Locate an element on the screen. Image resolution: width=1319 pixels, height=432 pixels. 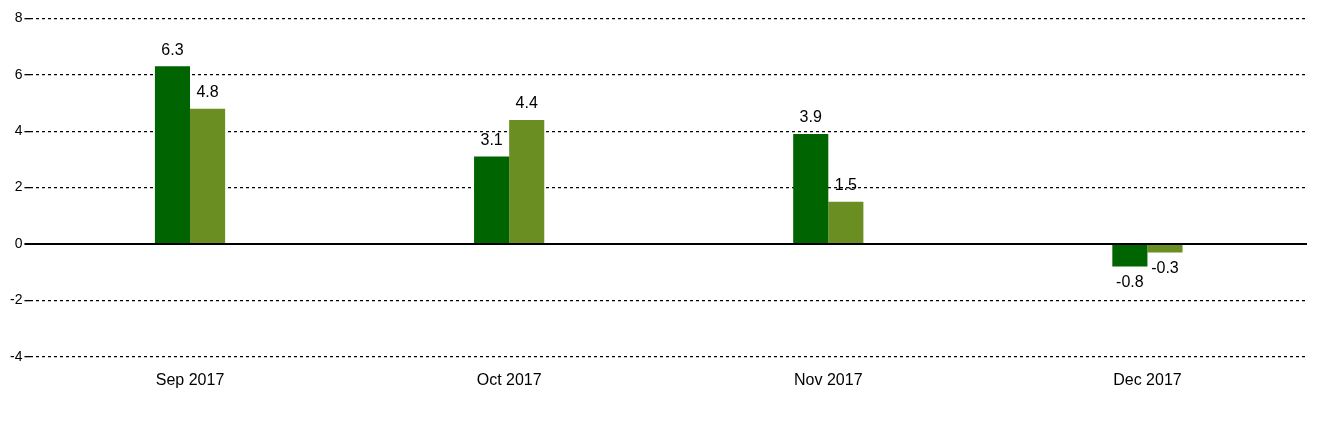
y-tick-label: 0 is located at coordinates (18, 242).